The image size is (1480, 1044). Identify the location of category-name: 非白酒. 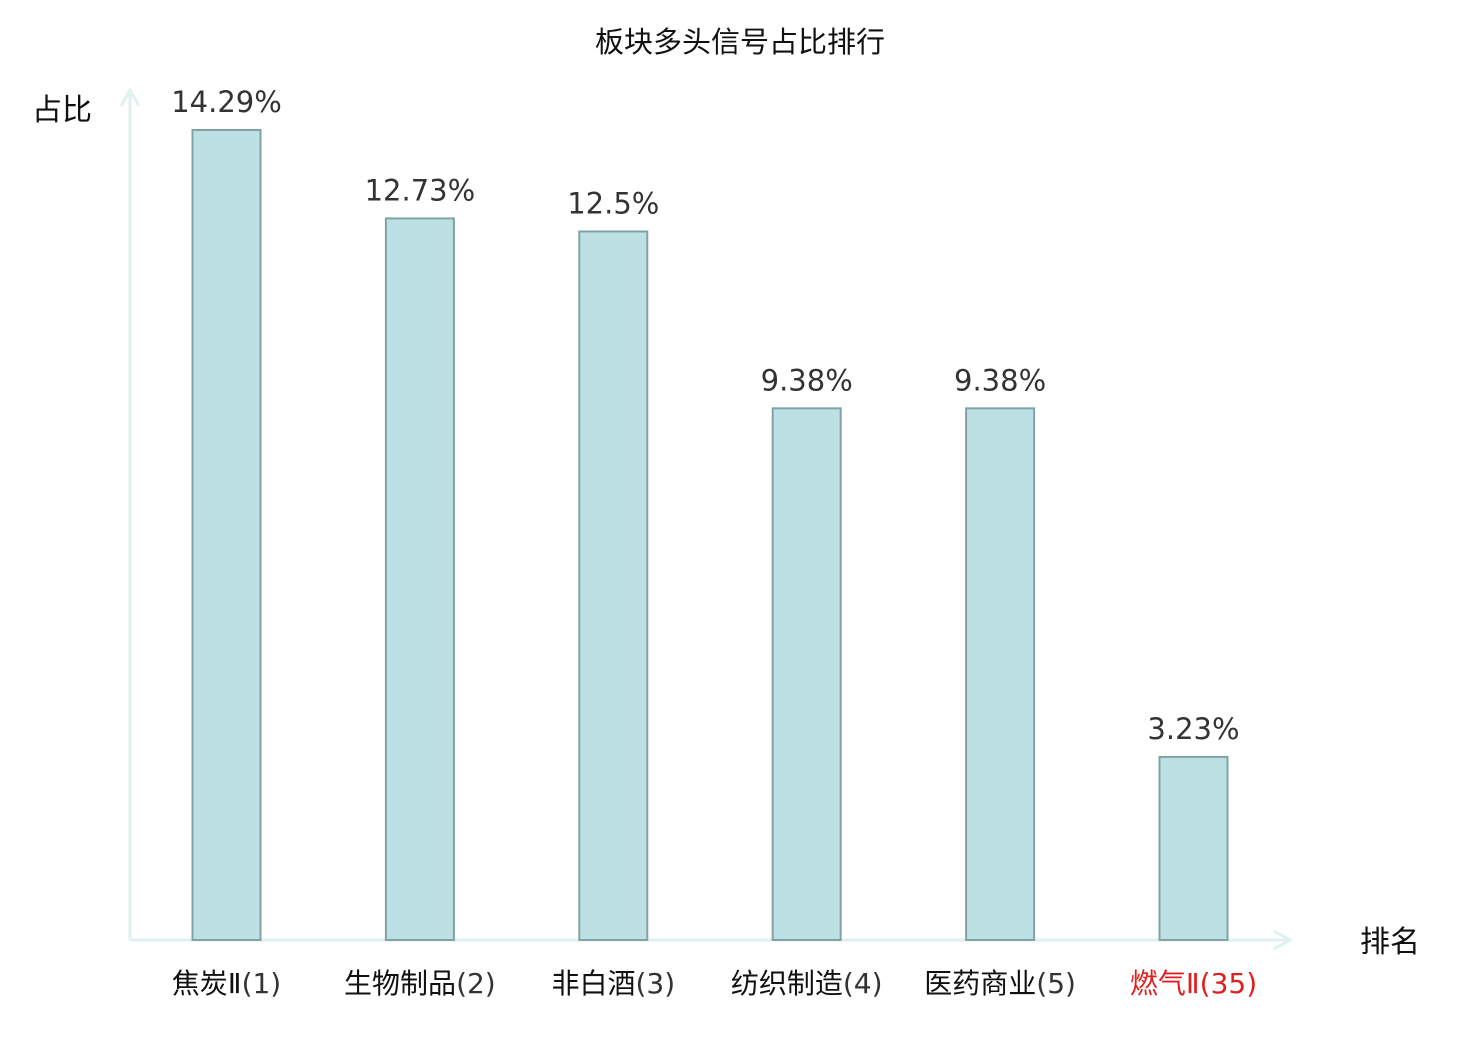
(593, 983).